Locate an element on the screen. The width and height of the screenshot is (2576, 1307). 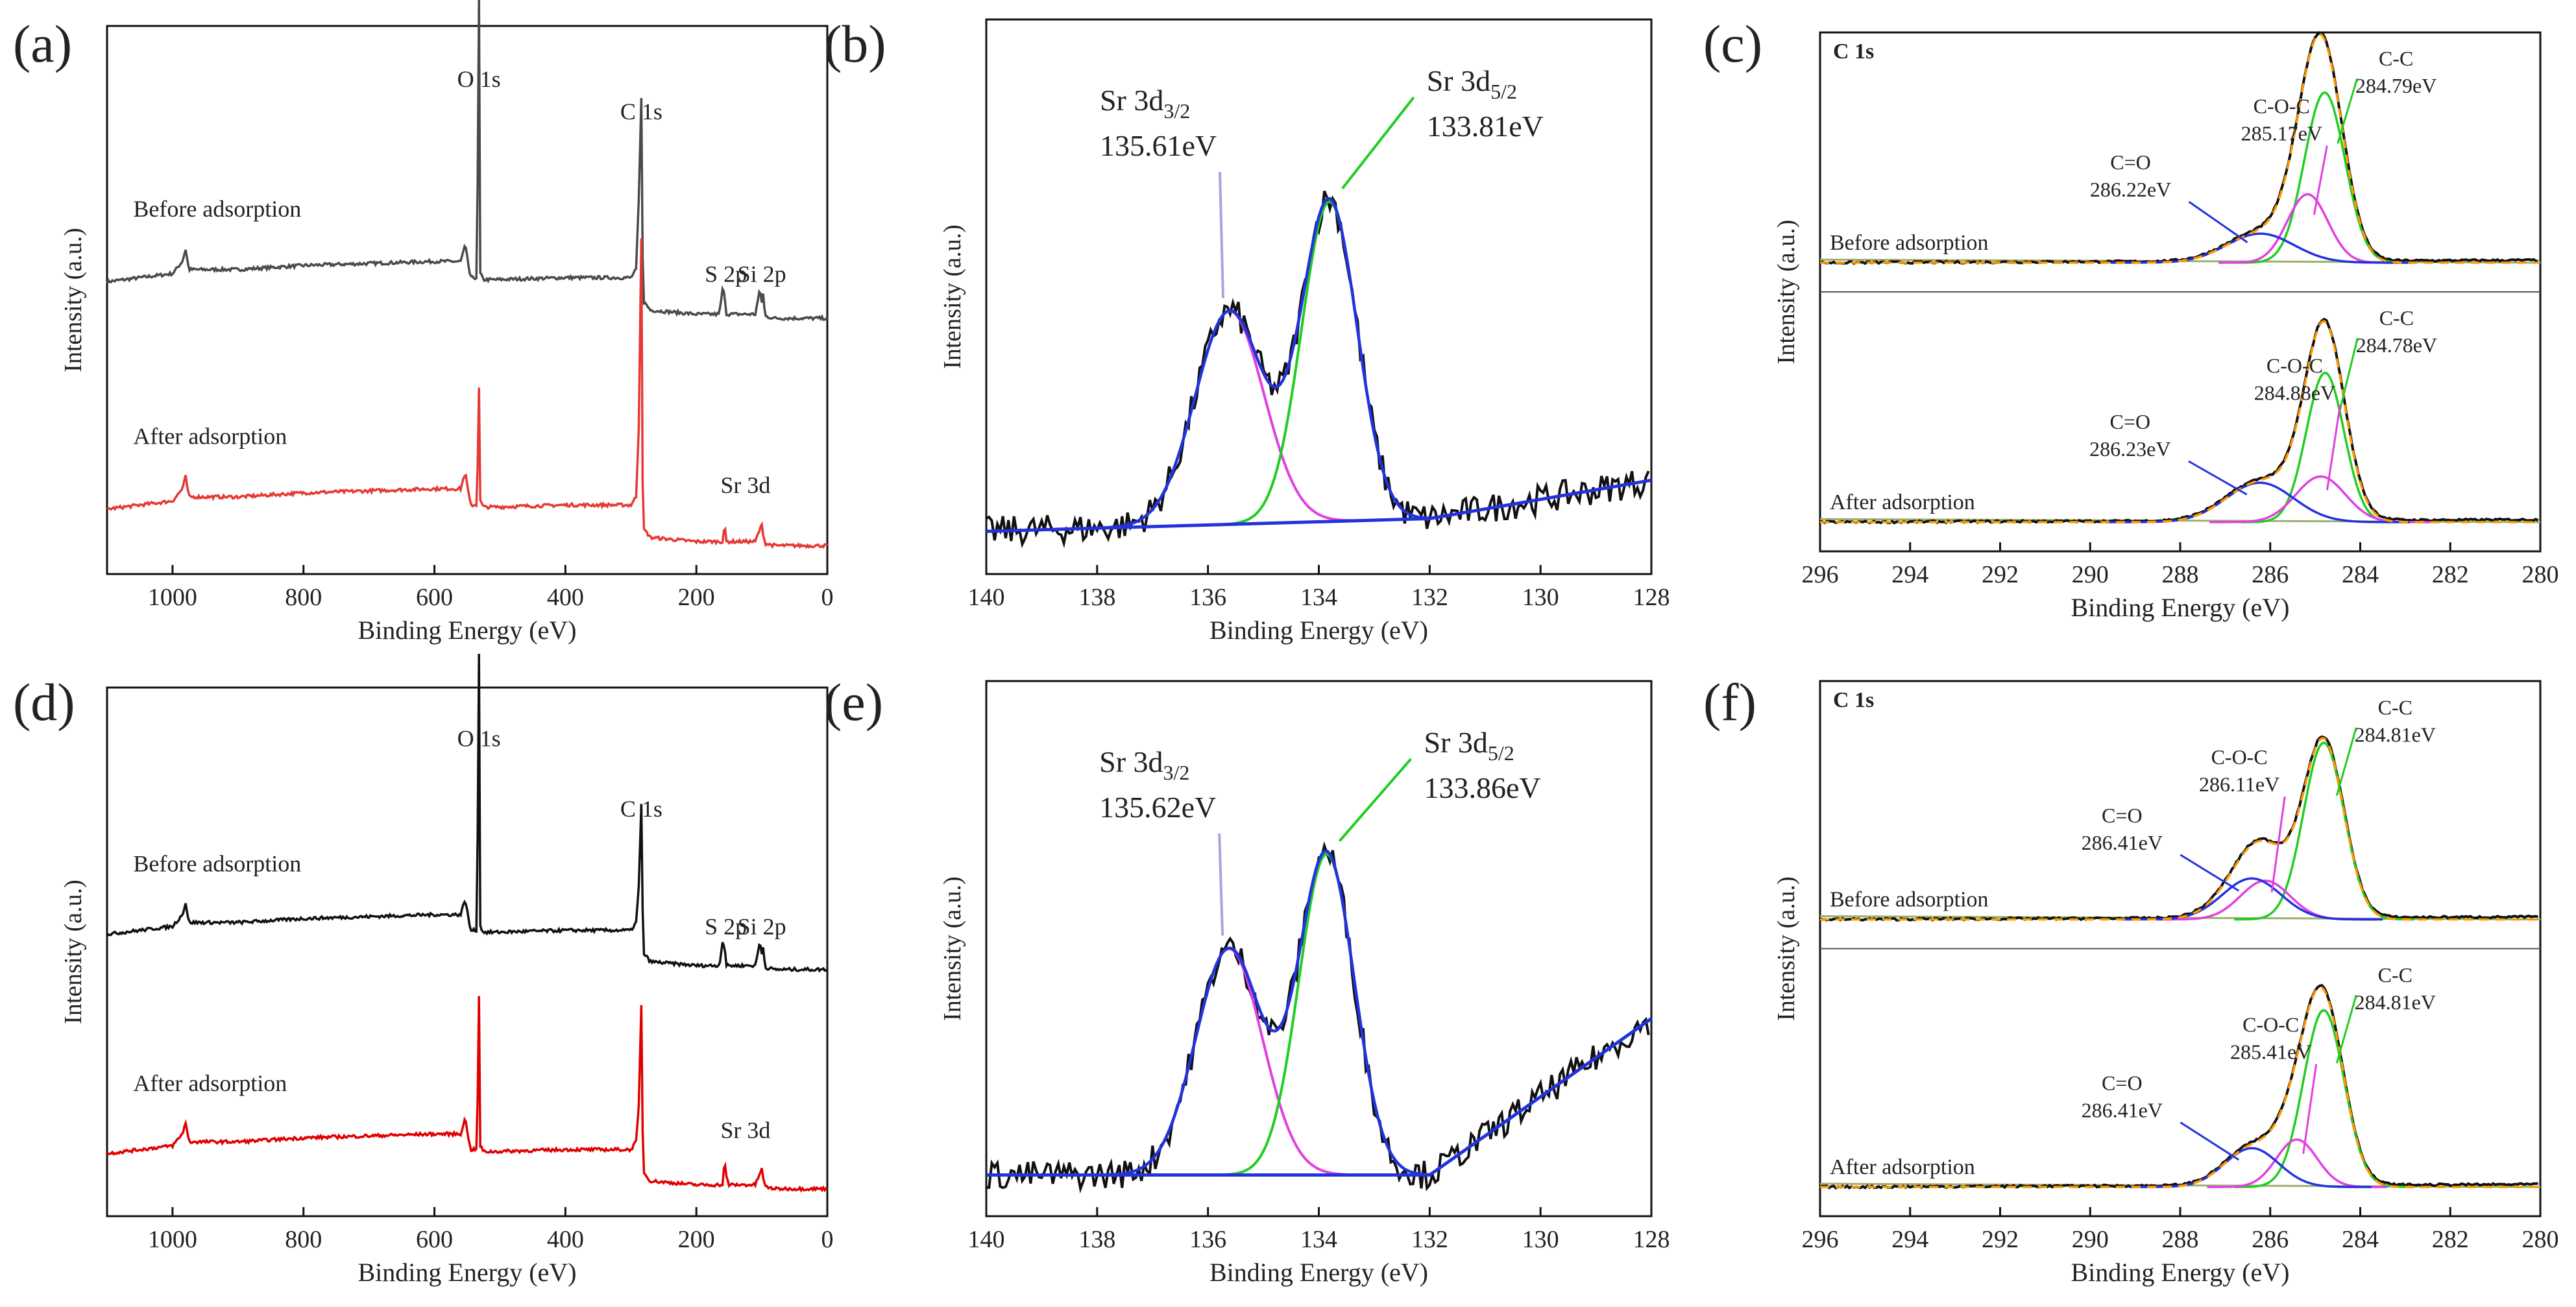
peak-energy: 284.81eV is located at coordinates (2395, 735).